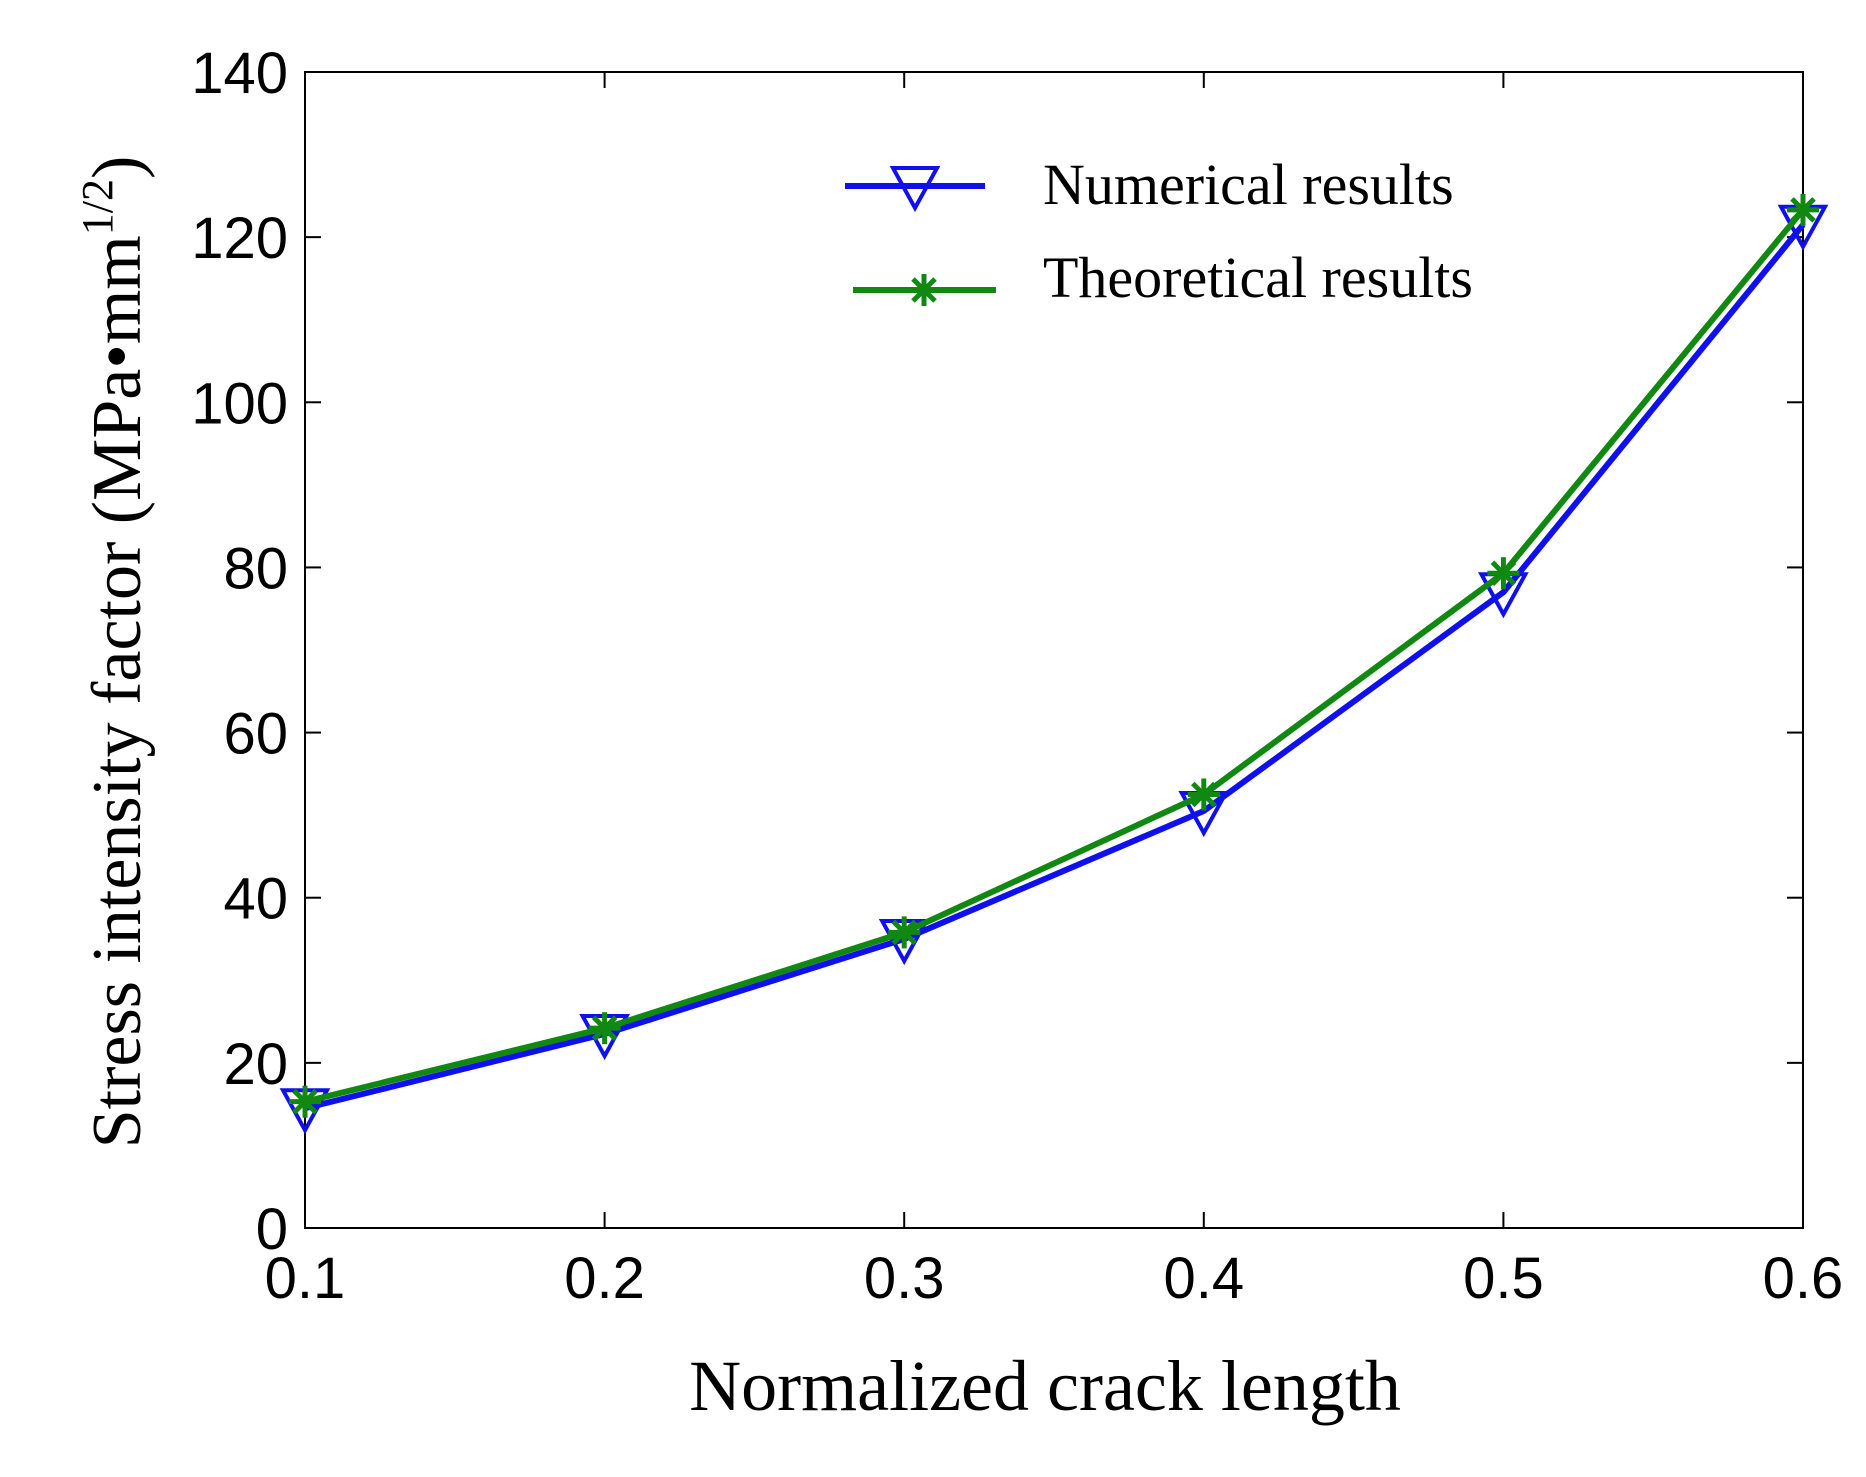 The image size is (1866, 1477). What do you see at coordinates (239, 238) in the screenshot?
I see `y-tick-label: 120` at bounding box center [239, 238].